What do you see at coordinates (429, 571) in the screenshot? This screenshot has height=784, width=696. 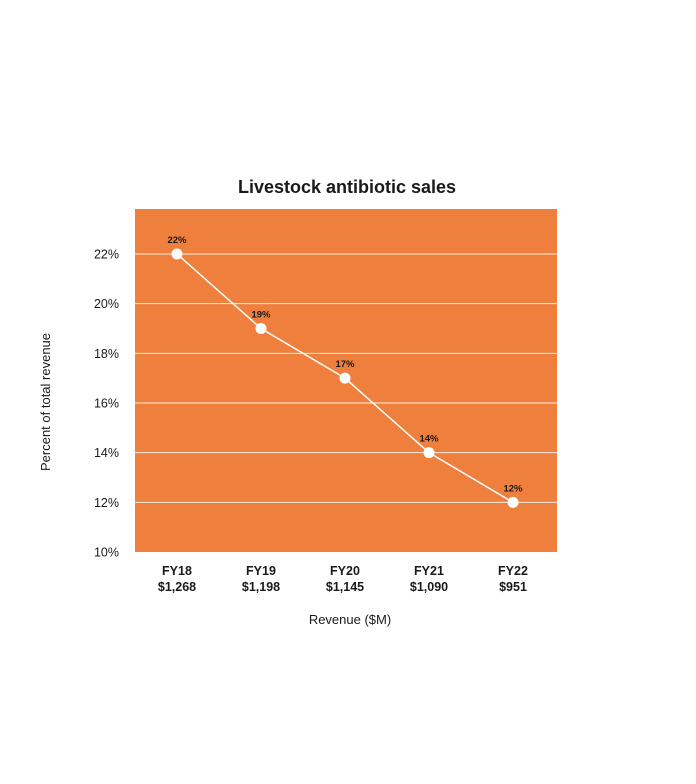 I see `x-tick-label: FY21` at bounding box center [429, 571].